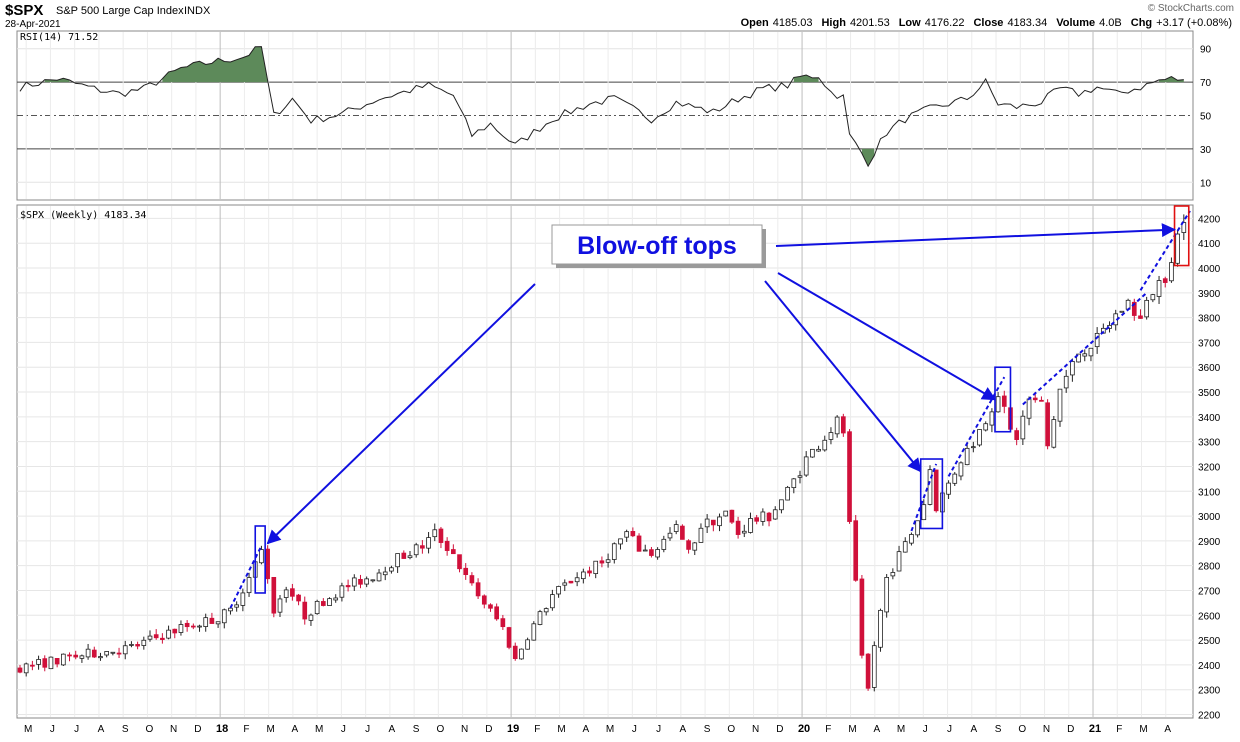  Describe the element at coordinates (833, 23) in the screenshot. I see `ohlc-label: High` at that location.